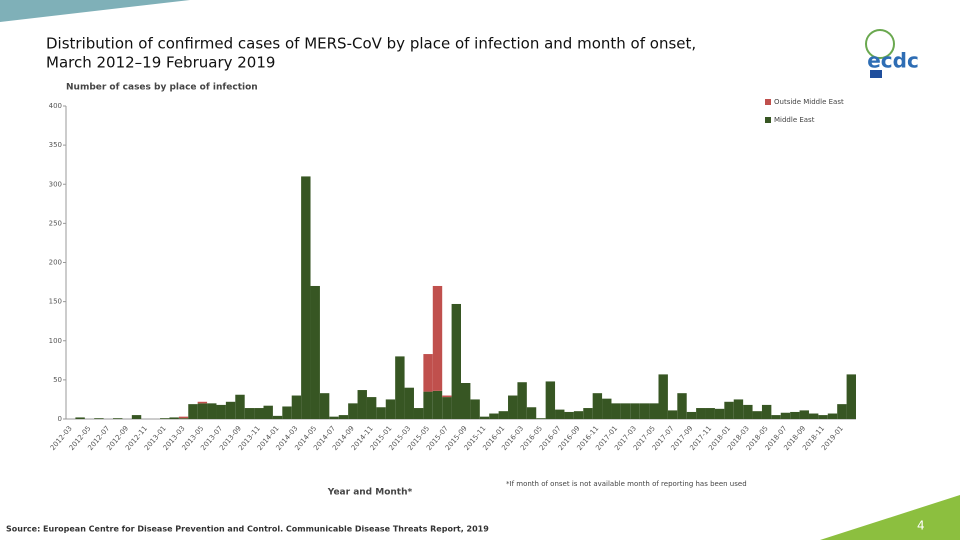  Describe the element at coordinates (921, 526) in the screenshot. I see `page-number: 4` at that location.